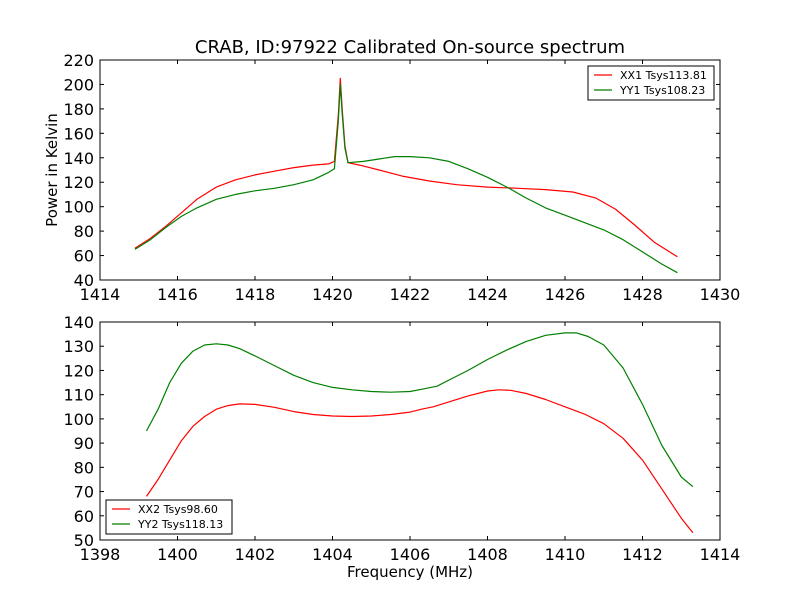 Image resolution: width=800 pixels, height=600 pixels. What do you see at coordinates (52, 170) in the screenshot?
I see `chart1-y-axis-label: Power in Kelvin` at bounding box center [52, 170].